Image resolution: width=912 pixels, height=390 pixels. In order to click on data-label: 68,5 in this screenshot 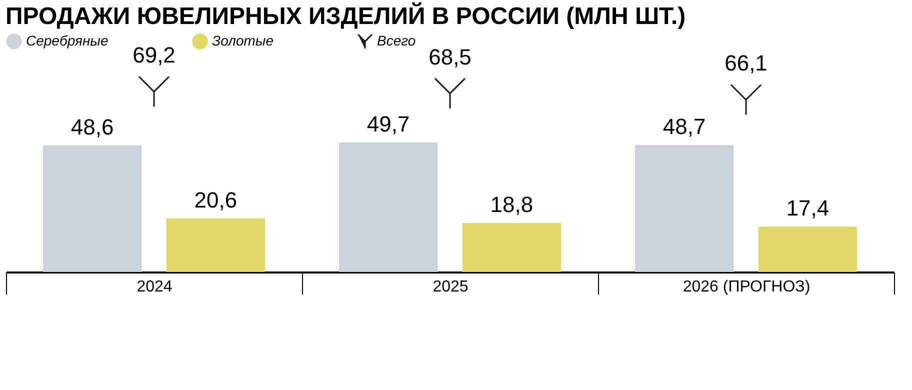, I will do `click(450, 57)`.